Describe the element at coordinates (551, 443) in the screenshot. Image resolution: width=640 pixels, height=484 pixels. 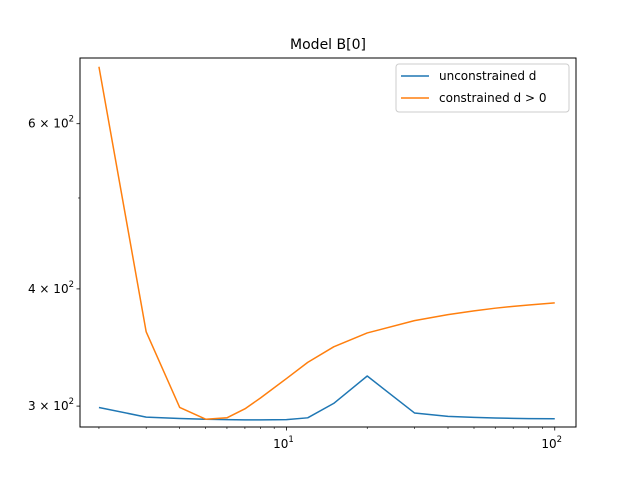
I see `x-tick-label: 10²` at that location.